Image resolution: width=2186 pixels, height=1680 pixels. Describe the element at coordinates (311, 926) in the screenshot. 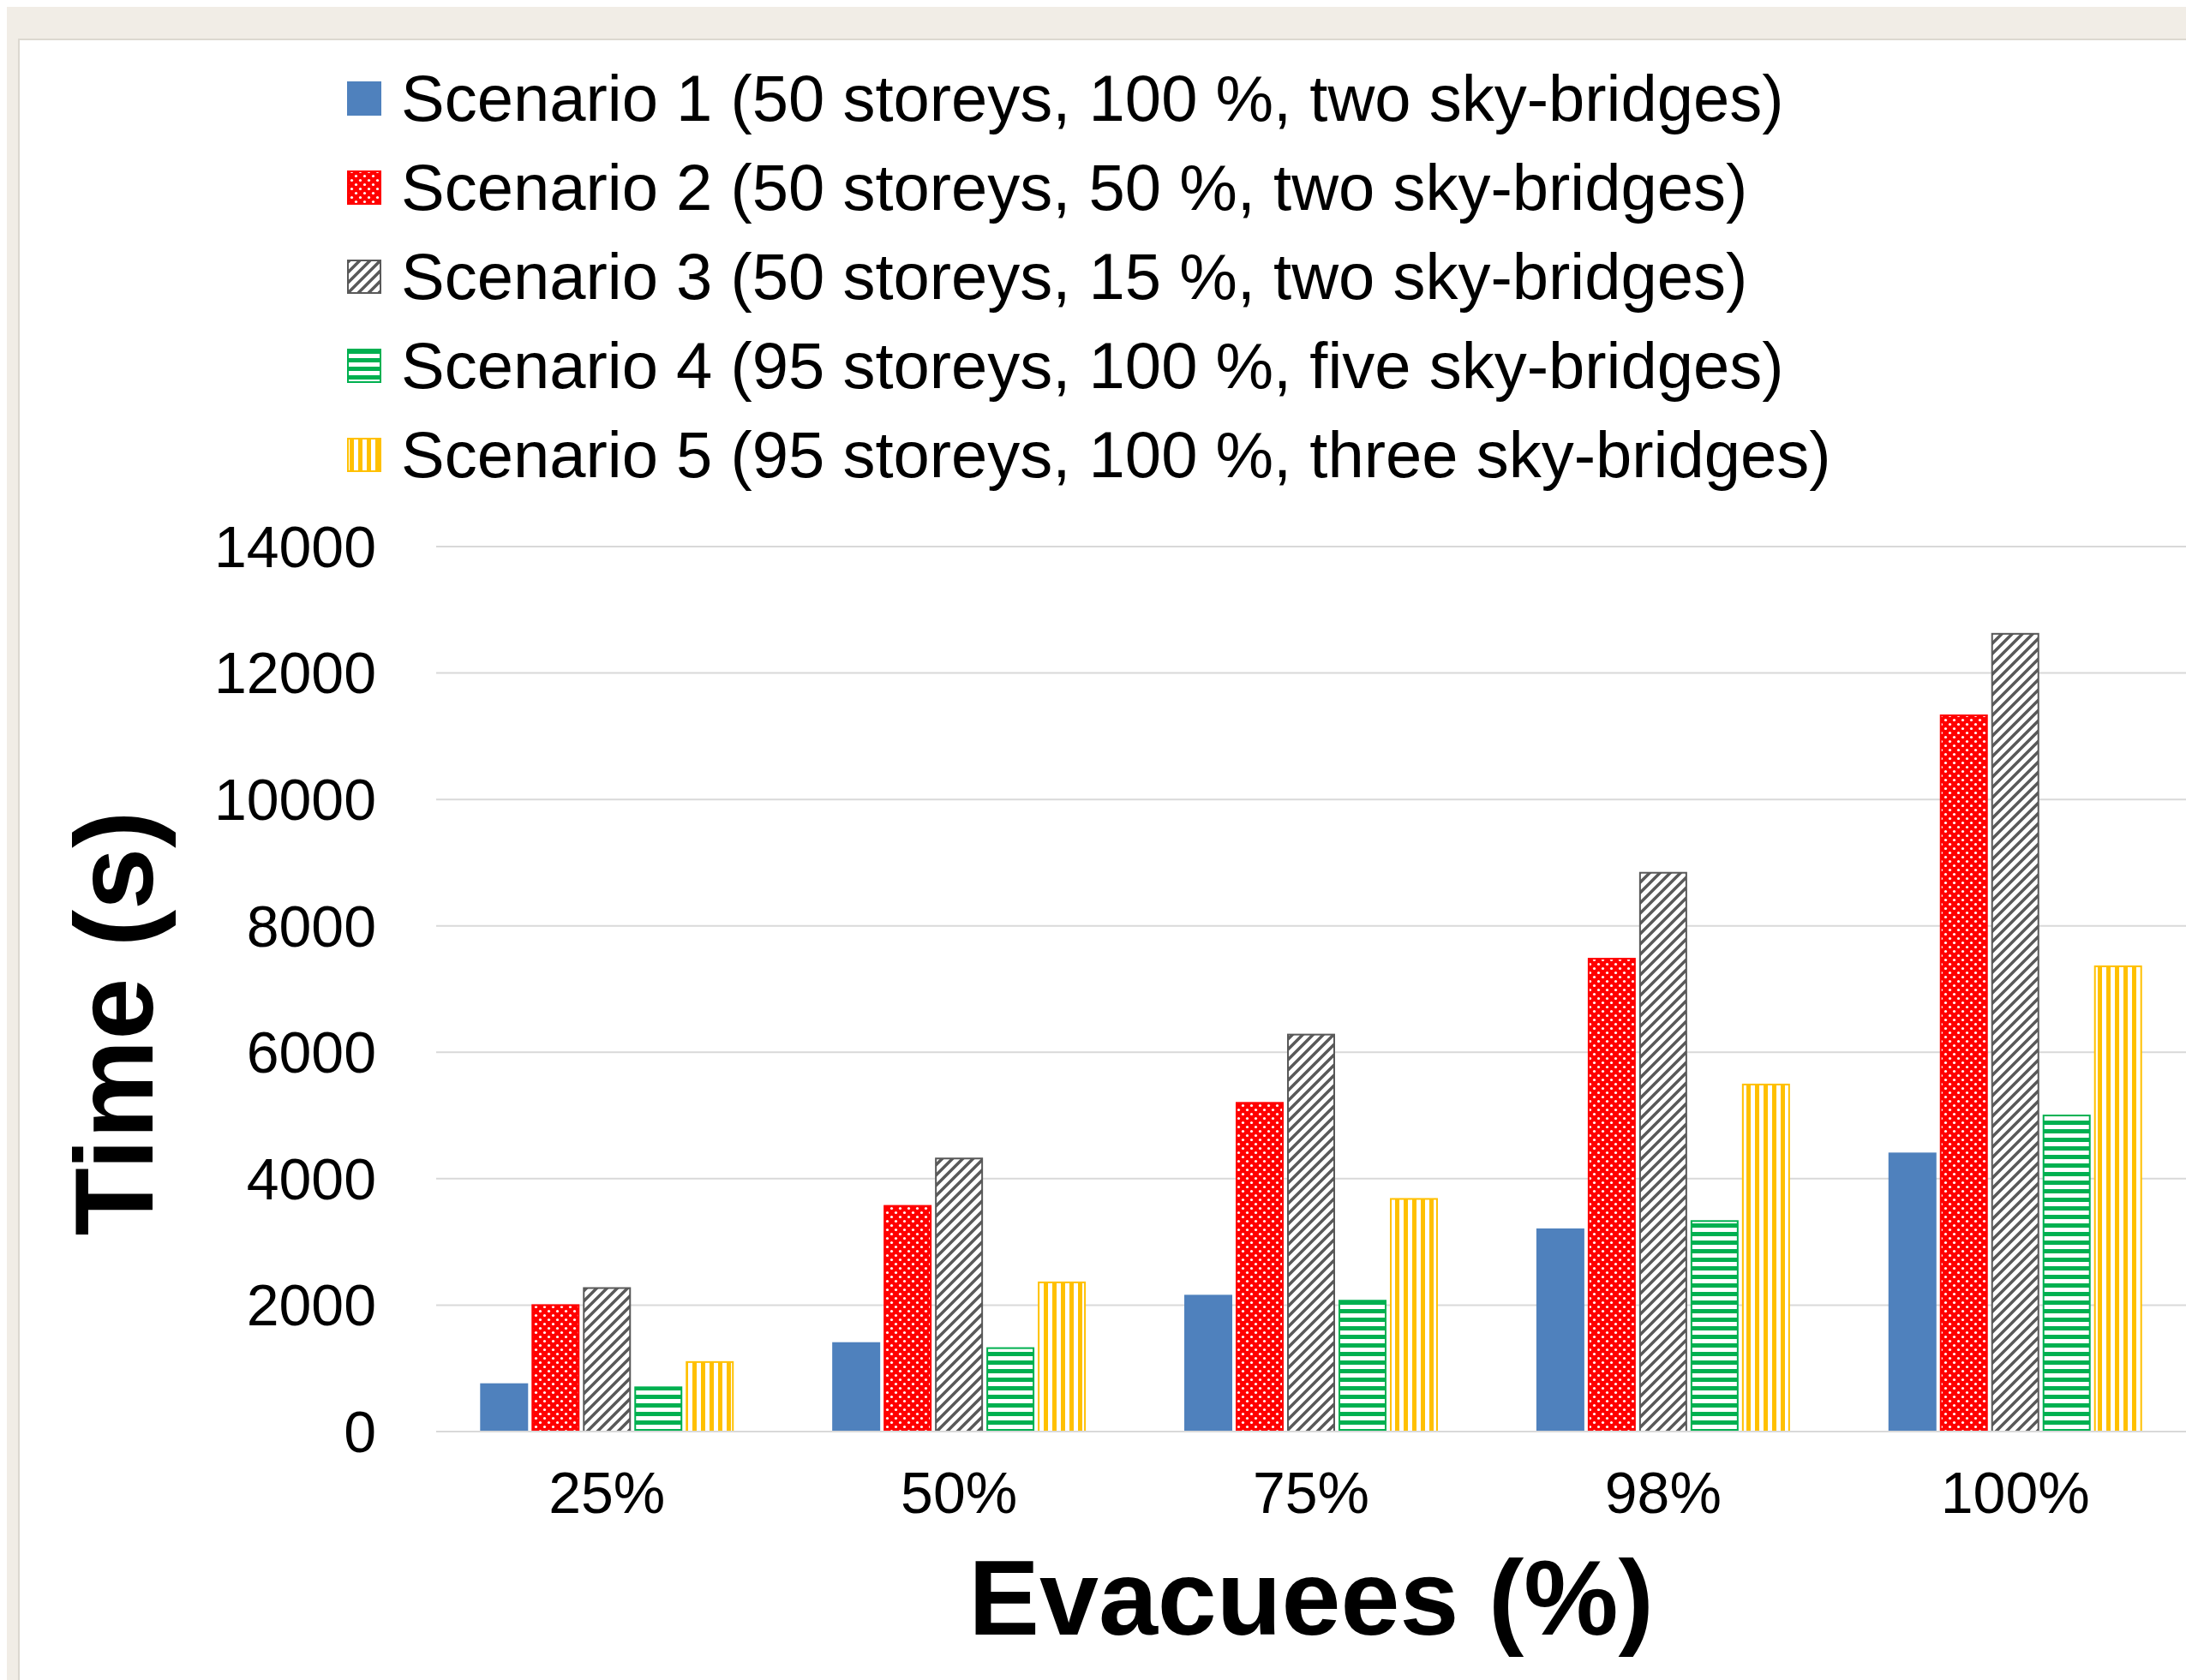

I see `y-tick-label: 8000` at that location.